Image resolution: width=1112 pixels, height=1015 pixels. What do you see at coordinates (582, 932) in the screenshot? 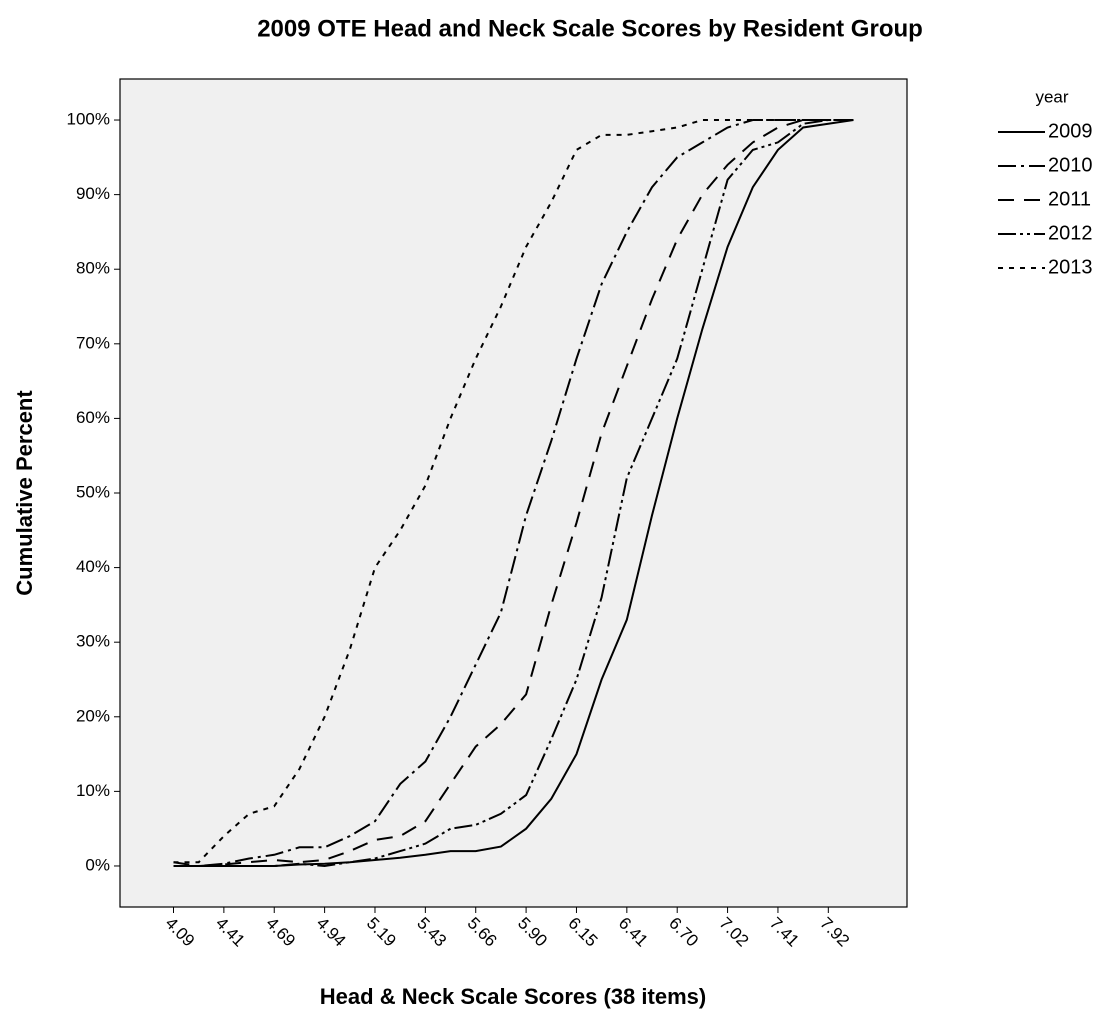
I see `x-tick-label: 6.15` at bounding box center [582, 932].